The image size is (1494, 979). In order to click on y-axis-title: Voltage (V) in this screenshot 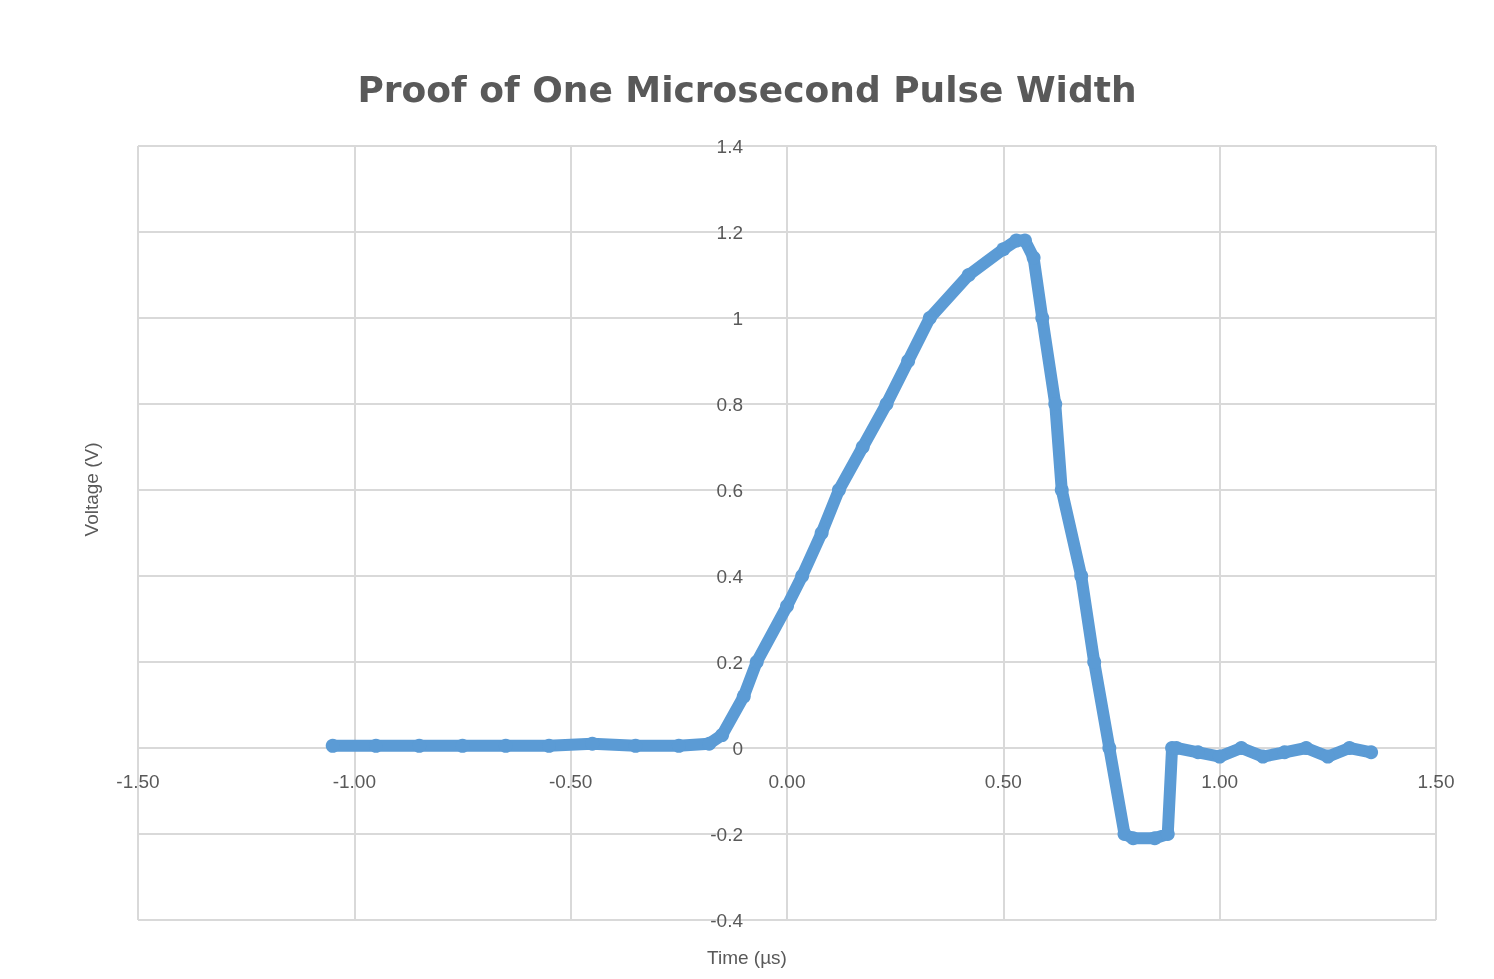, I will do `click(91, 489)`.